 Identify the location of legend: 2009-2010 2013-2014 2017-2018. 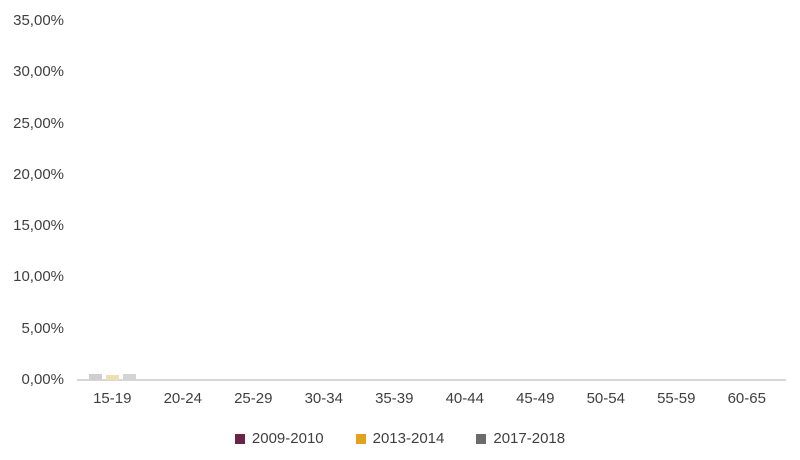
(400, 438).